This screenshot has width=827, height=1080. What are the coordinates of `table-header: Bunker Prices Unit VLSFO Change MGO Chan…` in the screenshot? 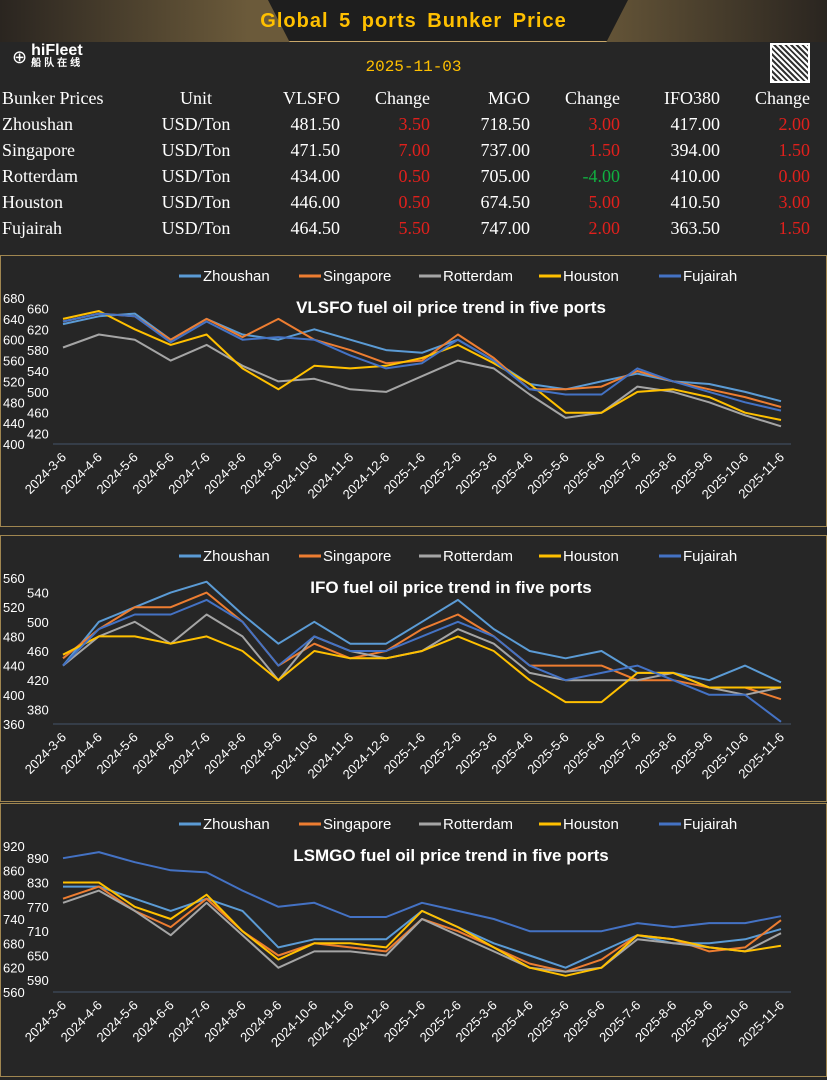 It's located at (406, 98).